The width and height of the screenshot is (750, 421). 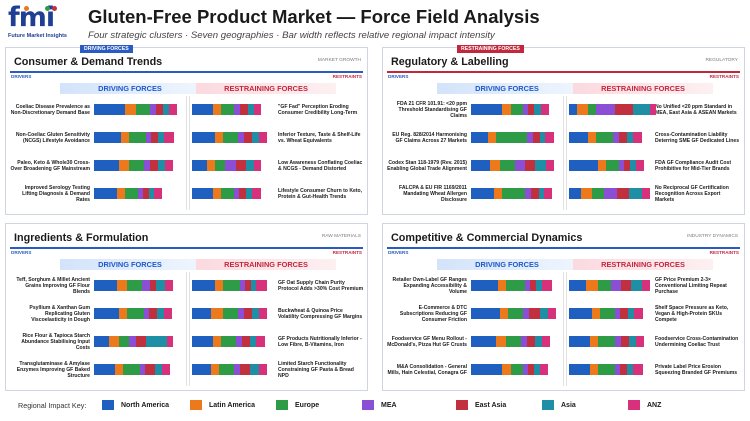 I want to click on panel-title: Competitive & Commercial Dynamics, so click(x=487, y=238).